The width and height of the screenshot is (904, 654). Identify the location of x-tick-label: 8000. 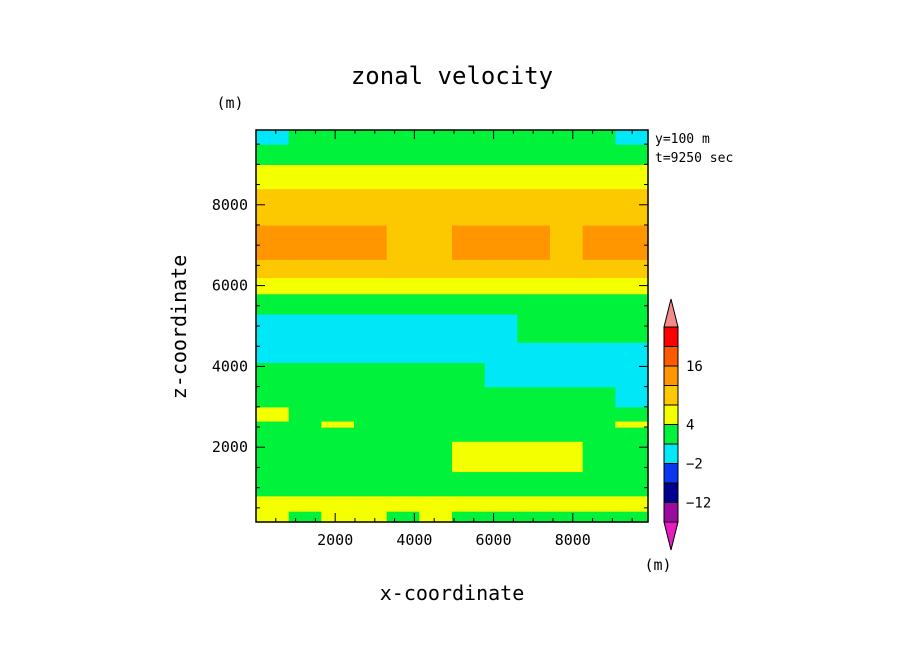
(573, 540).